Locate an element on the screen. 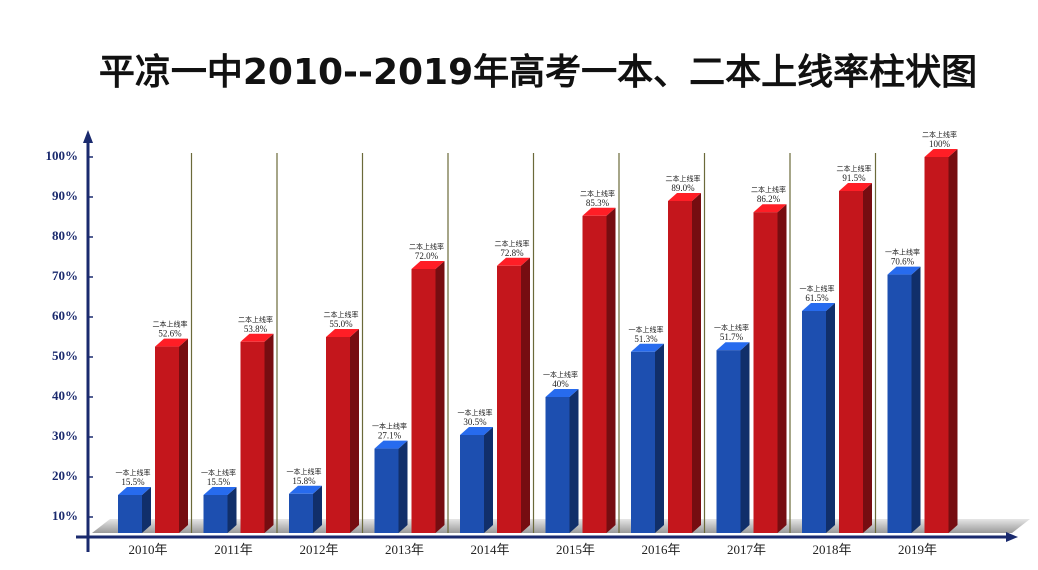  x-tick-label: 2014年 is located at coordinates (489, 549).